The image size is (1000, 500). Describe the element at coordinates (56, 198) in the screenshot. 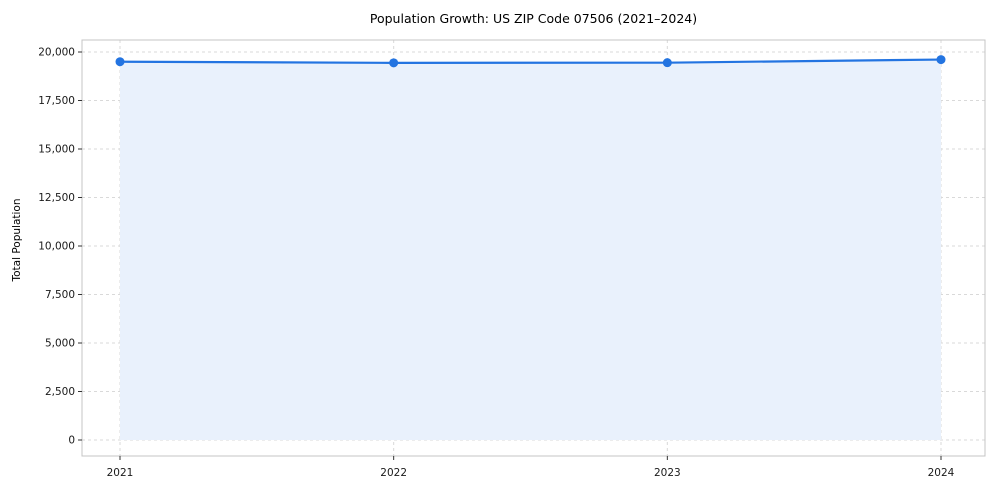

I see `y-tick-label: 12,500` at that location.